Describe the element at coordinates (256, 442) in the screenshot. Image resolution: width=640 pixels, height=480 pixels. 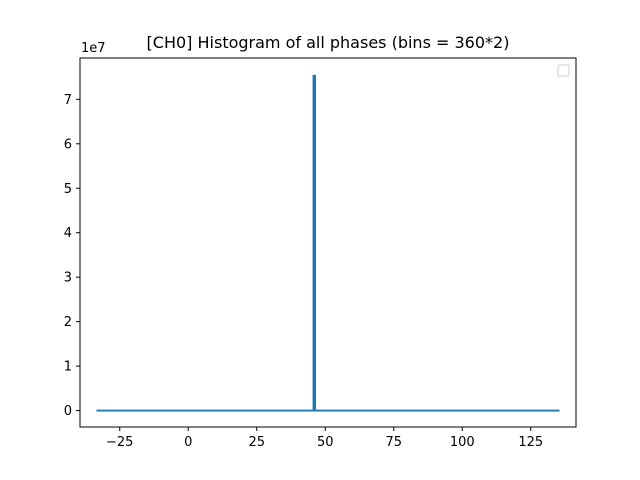
I see `x-tick-label: 25` at that location.